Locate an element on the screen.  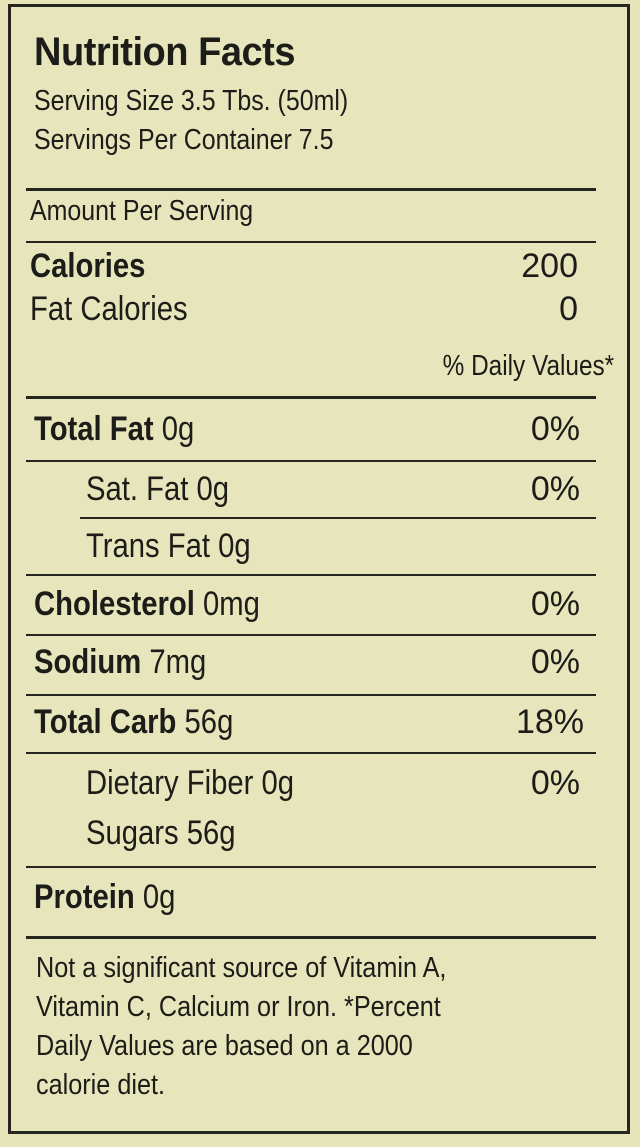
protein-label: Protein 0g is located at coordinates (105, 897).